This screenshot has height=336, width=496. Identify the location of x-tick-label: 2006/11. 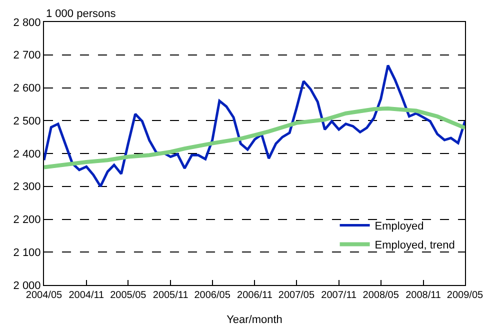
(255, 295).